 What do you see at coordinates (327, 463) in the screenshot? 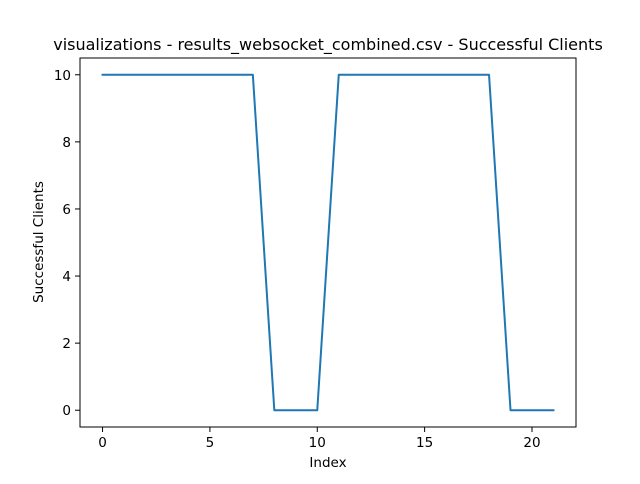
I see `x-axis-label: Index` at bounding box center [327, 463].